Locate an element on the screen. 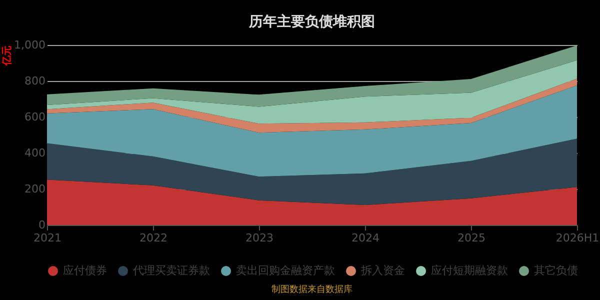  y-tick-label: 1,000 is located at coordinates (30, 45).